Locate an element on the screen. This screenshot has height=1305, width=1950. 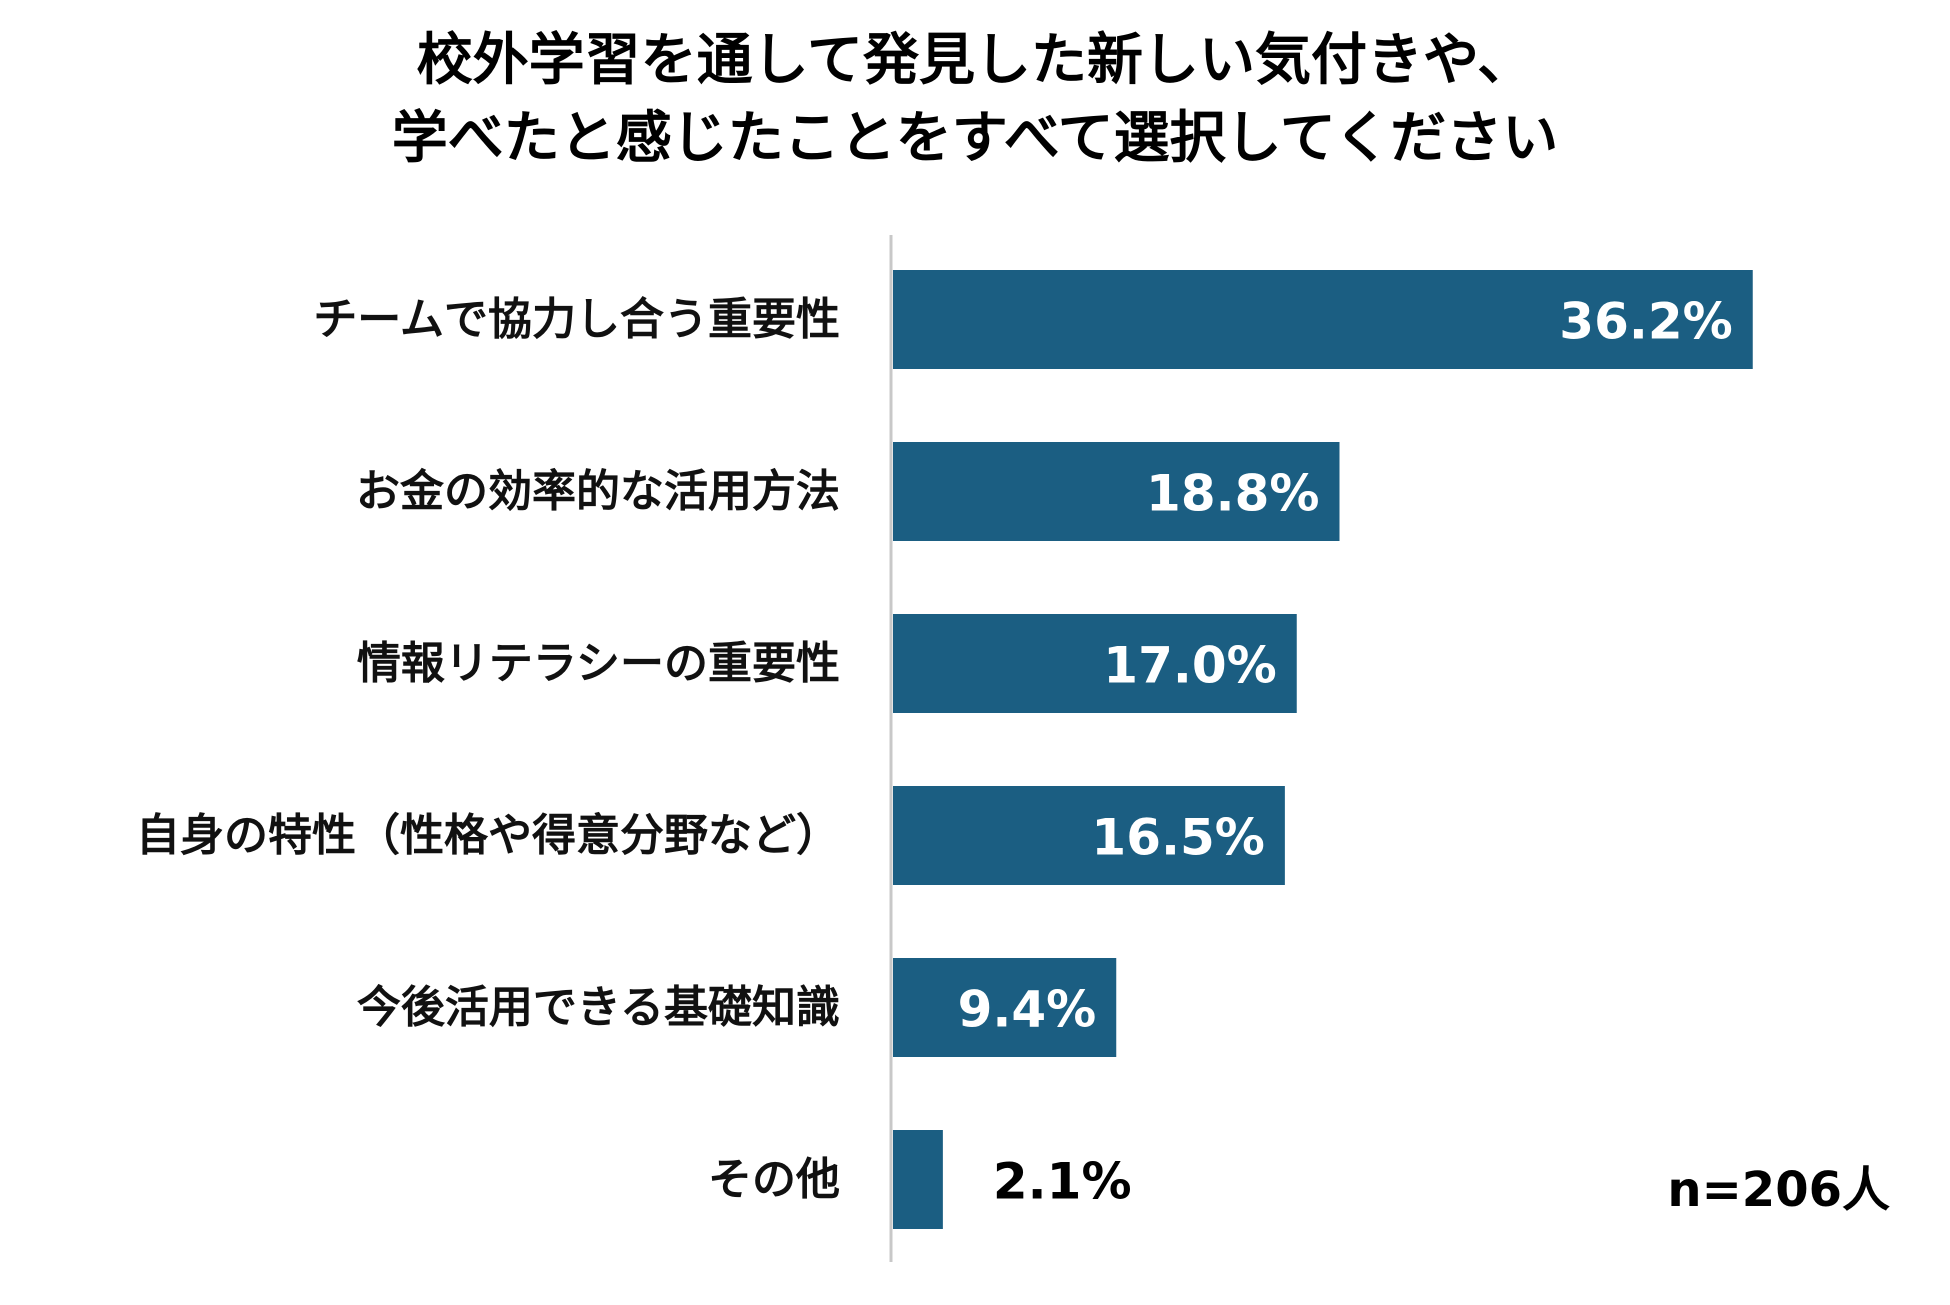
category-label: 情報リテラシーの重要性 is located at coordinates (598, 663).